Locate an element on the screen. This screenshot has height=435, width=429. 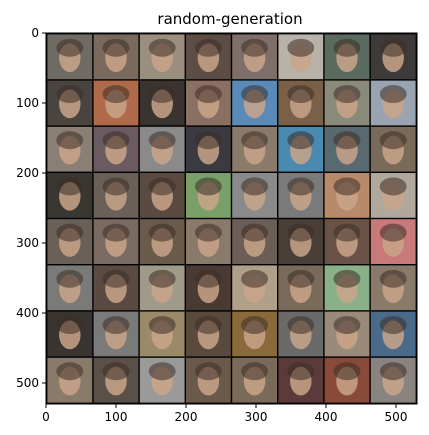
x-tick-label: 500 is located at coordinates (396, 417).